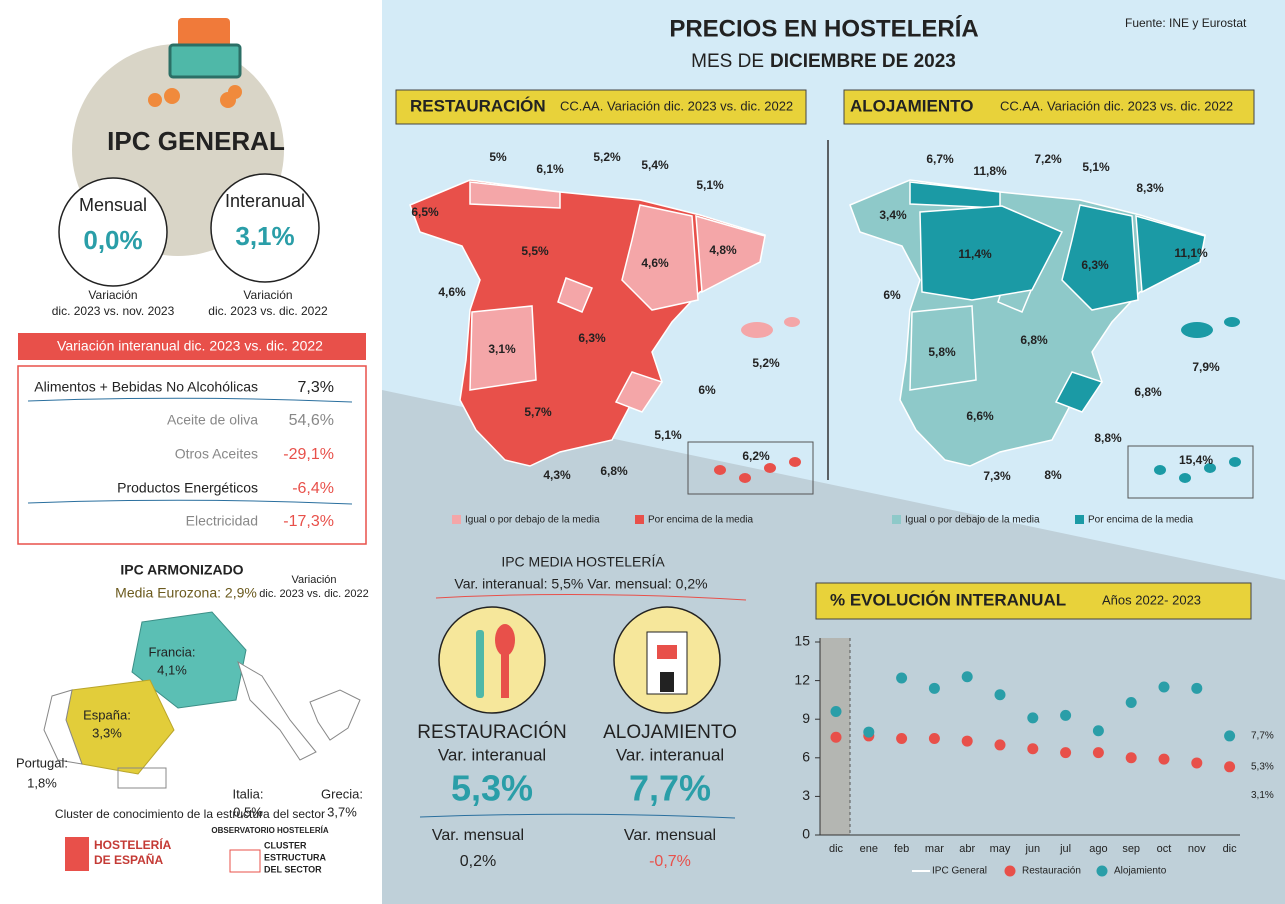 Image resolution: width=1285 pixels, height=904 pixels. Describe the element at coordinates (1151, 599) in the screenshot. I see `chart-subtitle: Años 2022- 2023` at that location.